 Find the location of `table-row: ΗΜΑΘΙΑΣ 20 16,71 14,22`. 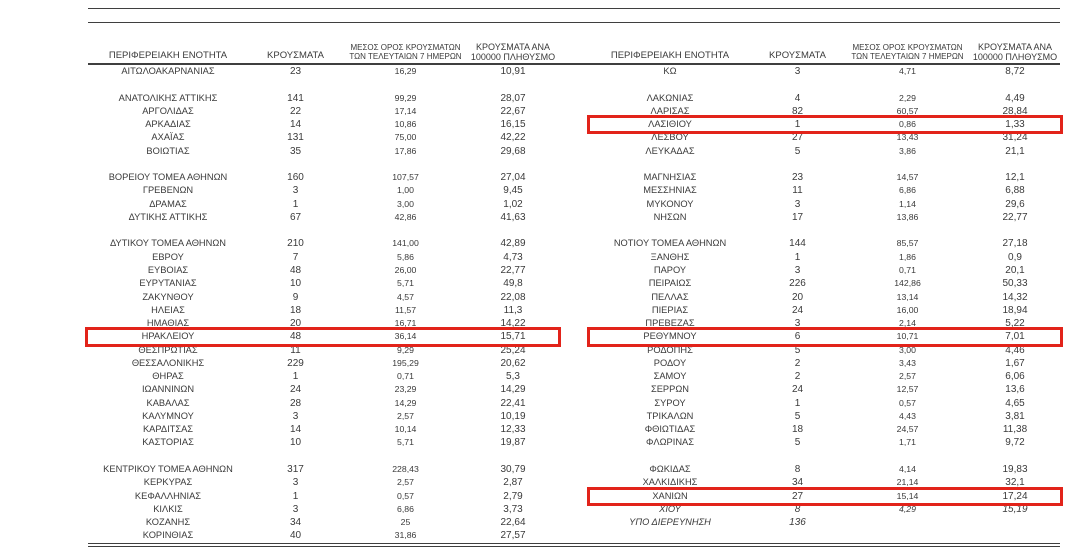

table-row: ΗΜΑΘΙΑΣ 20 16,71 14,22 is located at coordinates (323, 323).